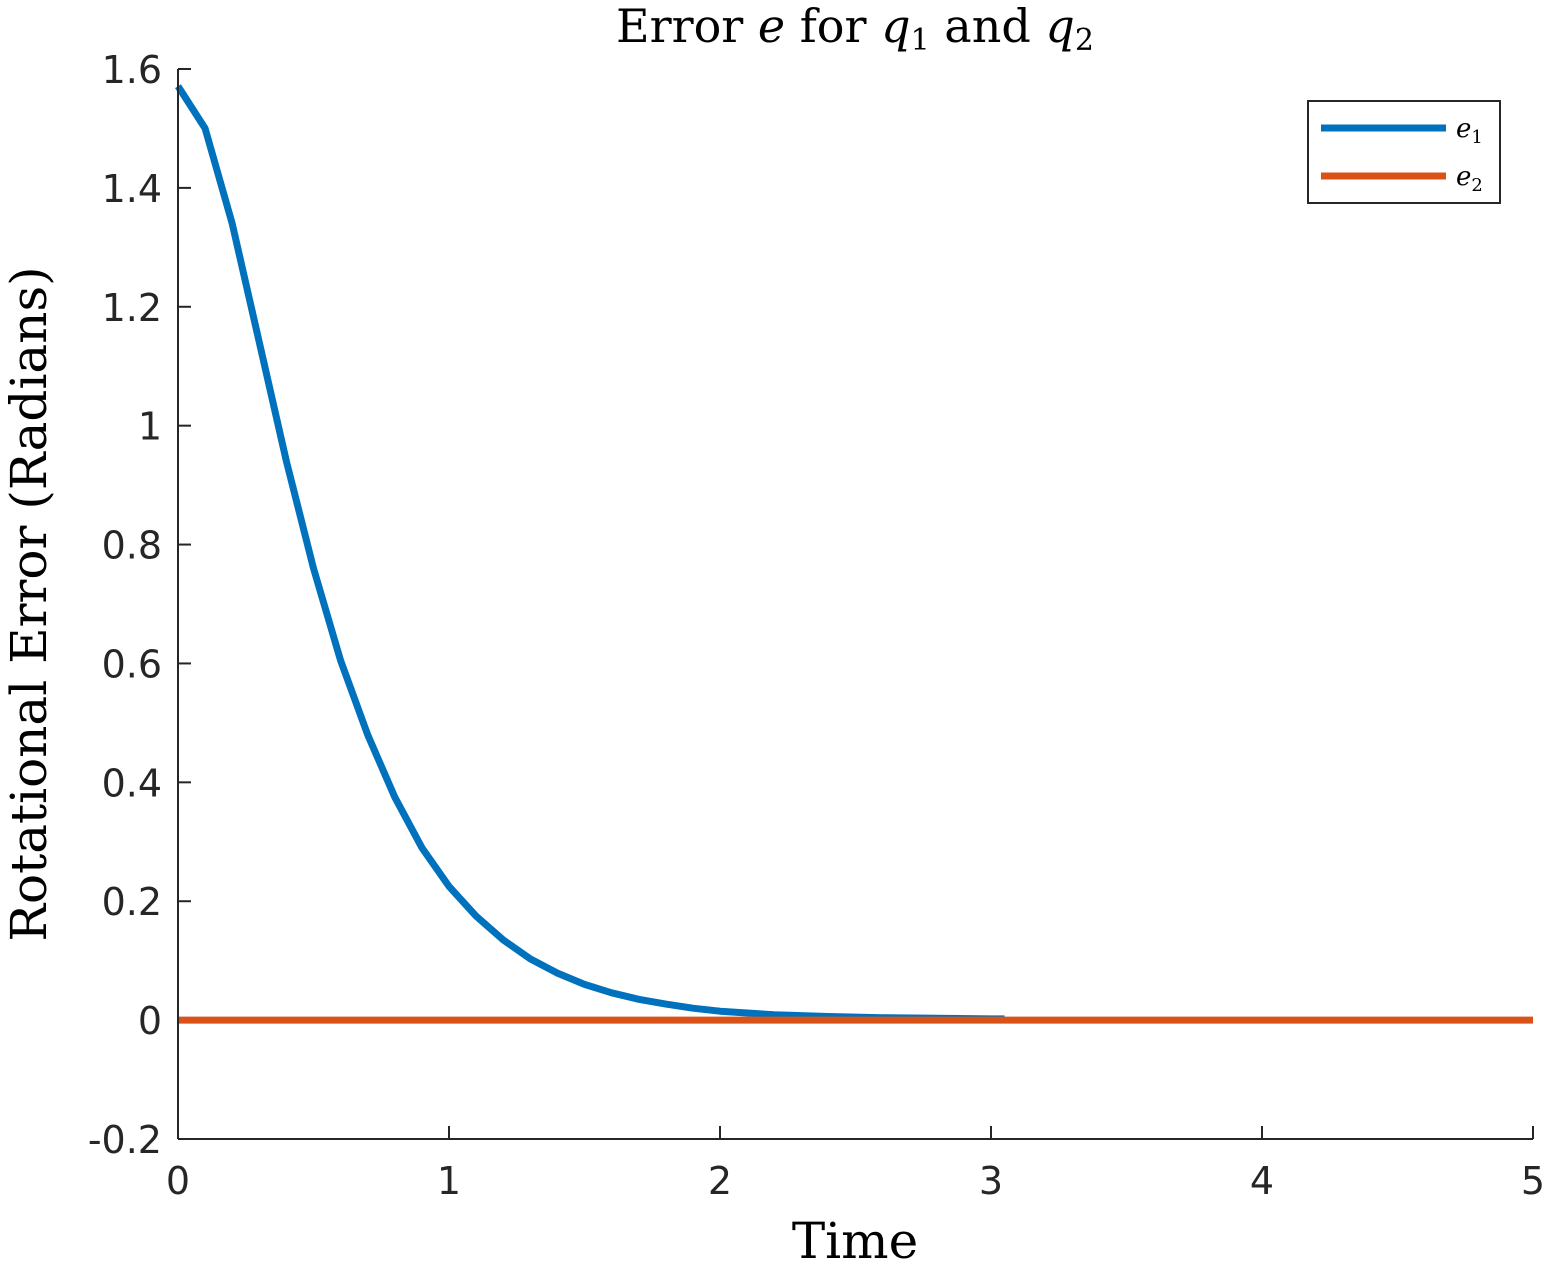 The height and width of the screenshot is (1261, 1546). I want to click on title-prefix: Error, so click(687, 26).